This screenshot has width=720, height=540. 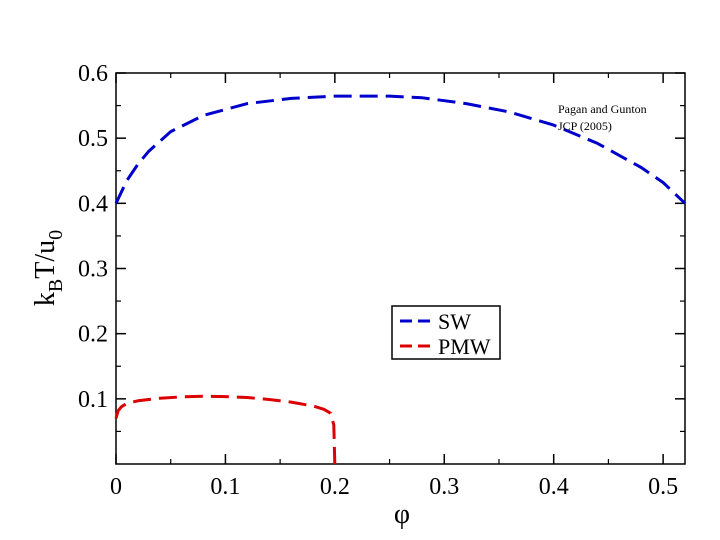 I want to click on y-tick-label: 0.6, so click(x=93, y=74).